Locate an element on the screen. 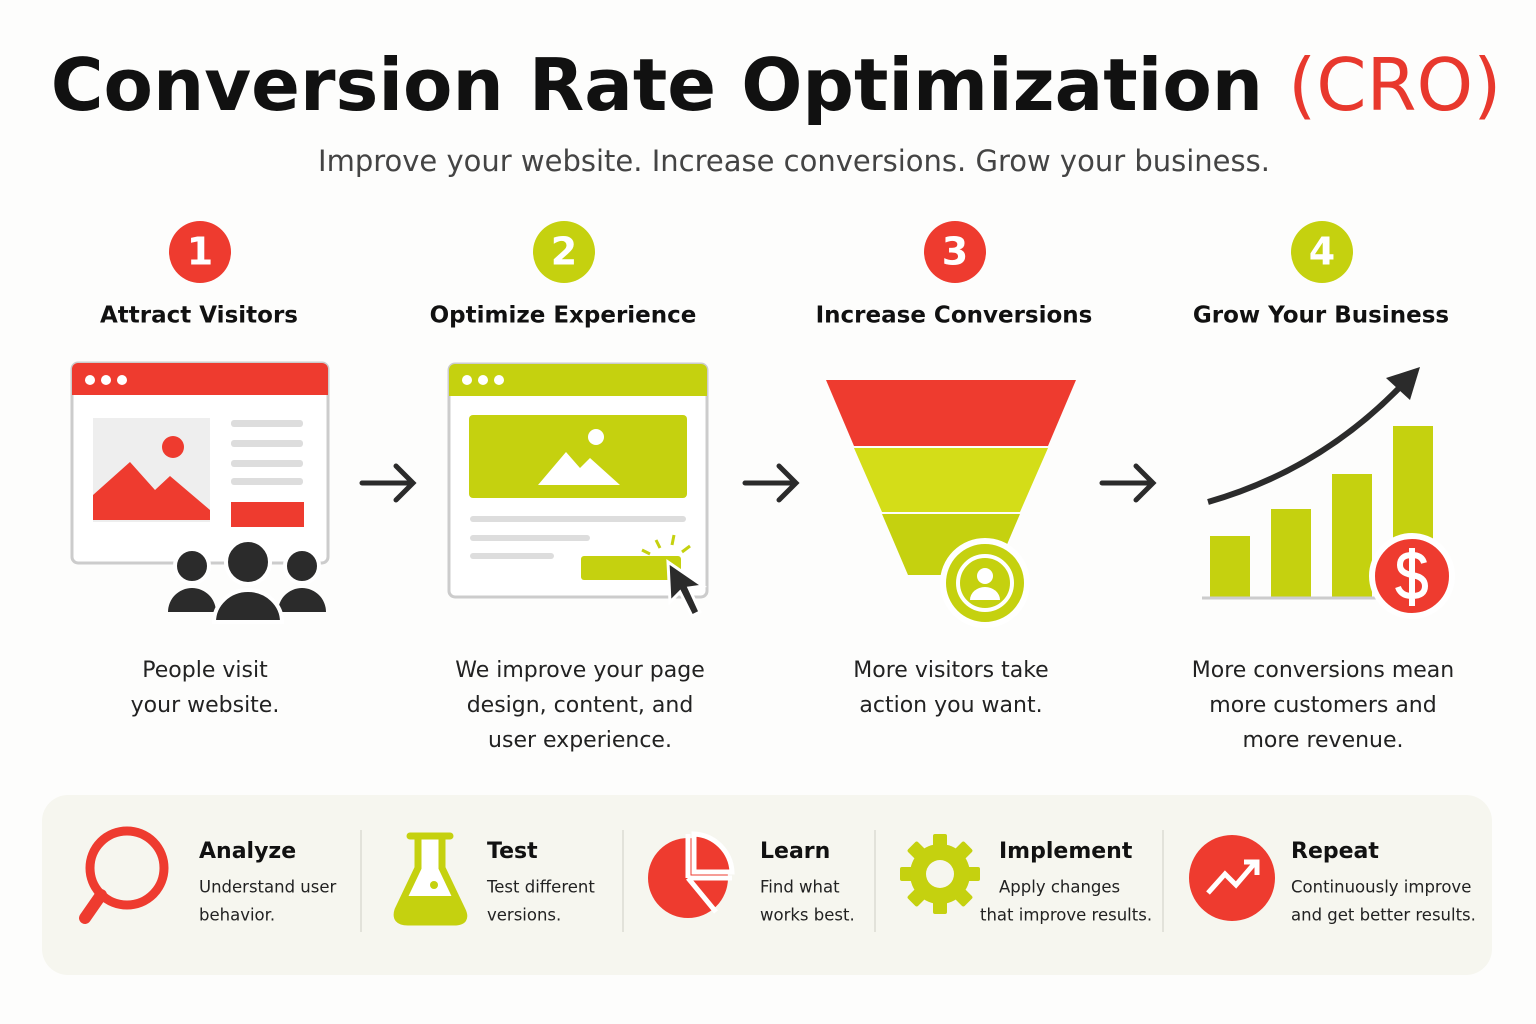  step-description: More visitors take is located at coordinates (950, 670).